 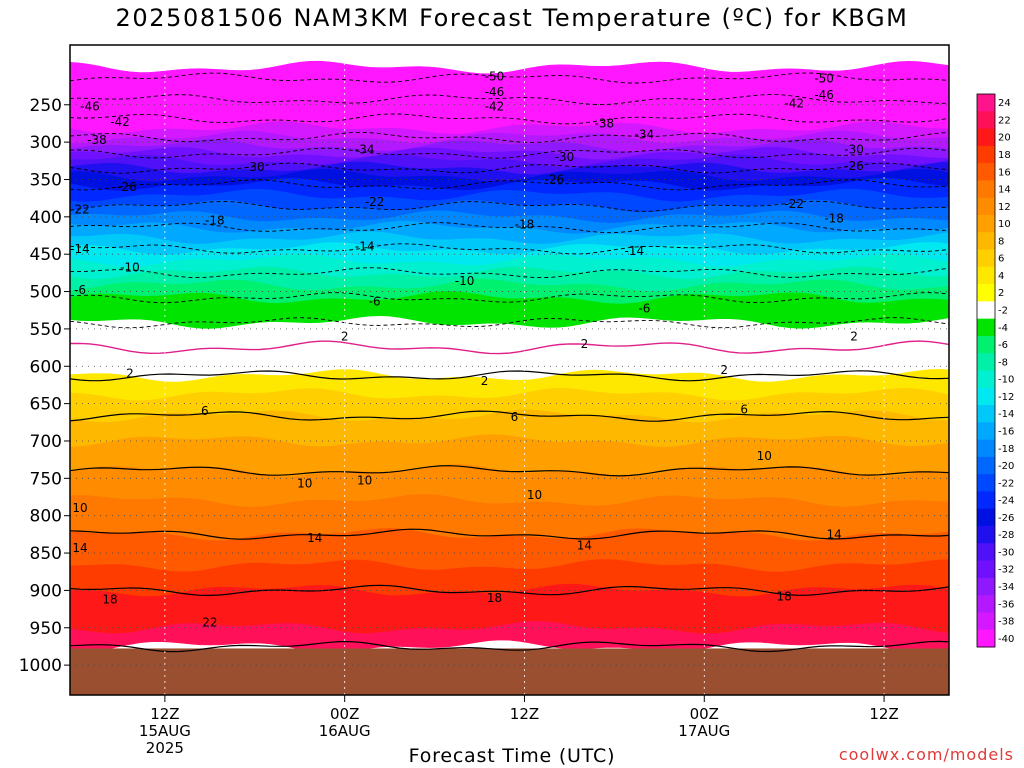 What do you see at coordinates (794, 204) in the screenshot?
I see `contour-label: -22` at bounding box center [794, 204].